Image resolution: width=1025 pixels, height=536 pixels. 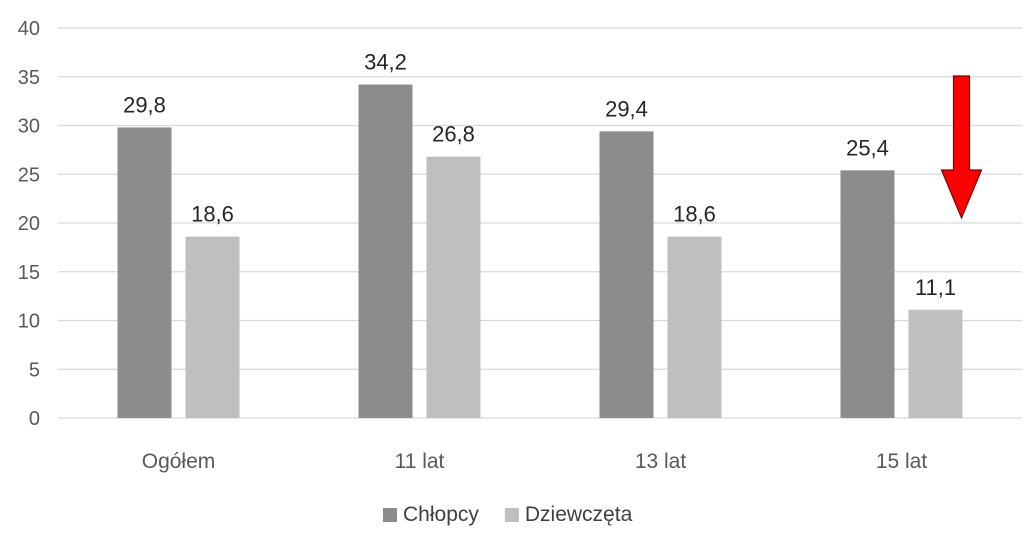 What do you see at coordinates (29, 273) in the screenshot?
I see `y-tick-label: 15` at bounding box center [29, 273].